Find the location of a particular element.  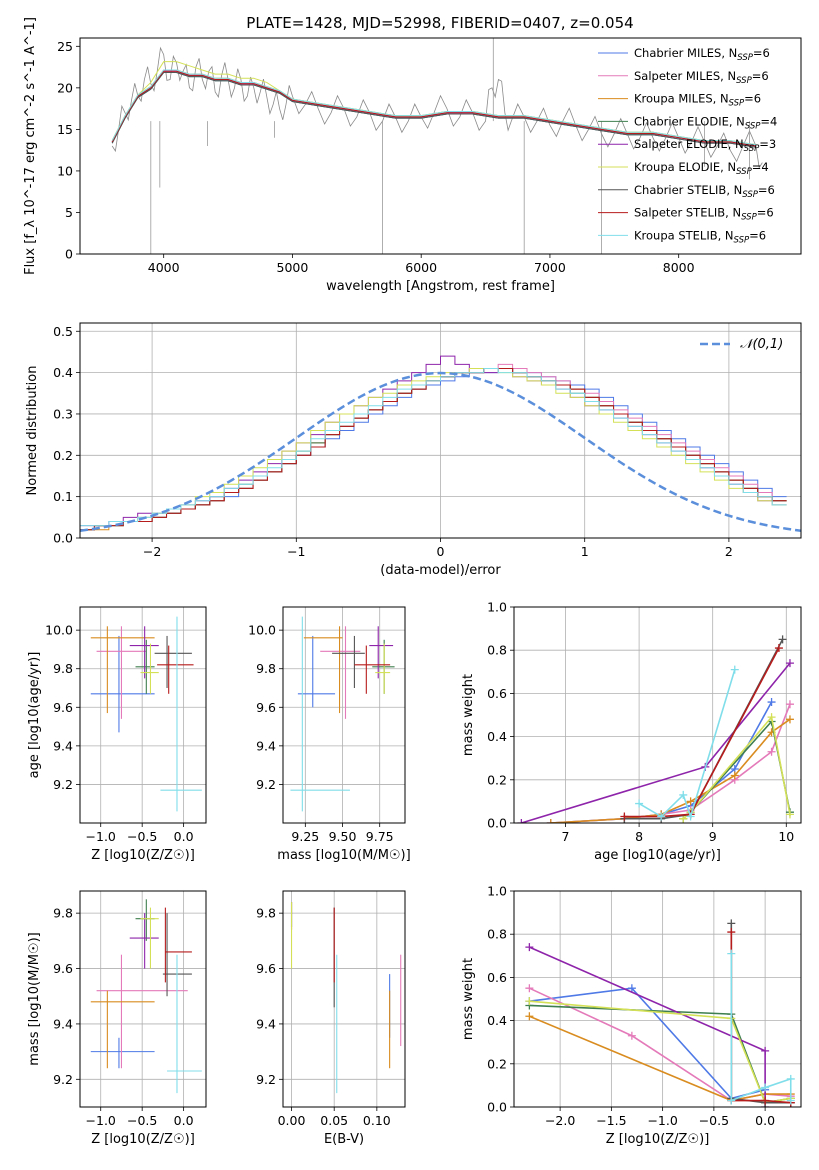

data-spectrum-line is located at coordinates (437, 107).